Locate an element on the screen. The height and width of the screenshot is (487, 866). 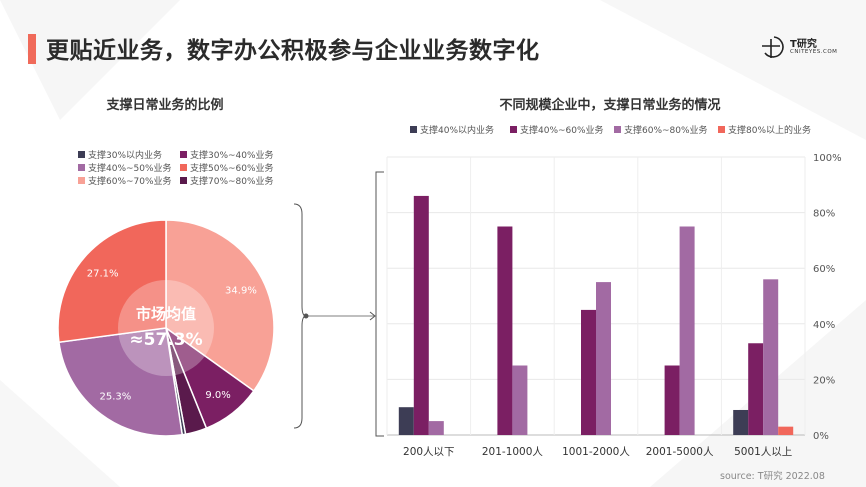
bar-legend-item: 支撑40%以内业务 is located at coordinates (452, 131).